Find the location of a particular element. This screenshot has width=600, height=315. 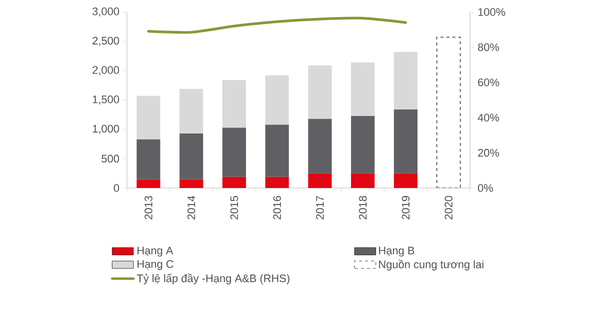

x-tick-label: 2016 is located at coordinates (277, 208).